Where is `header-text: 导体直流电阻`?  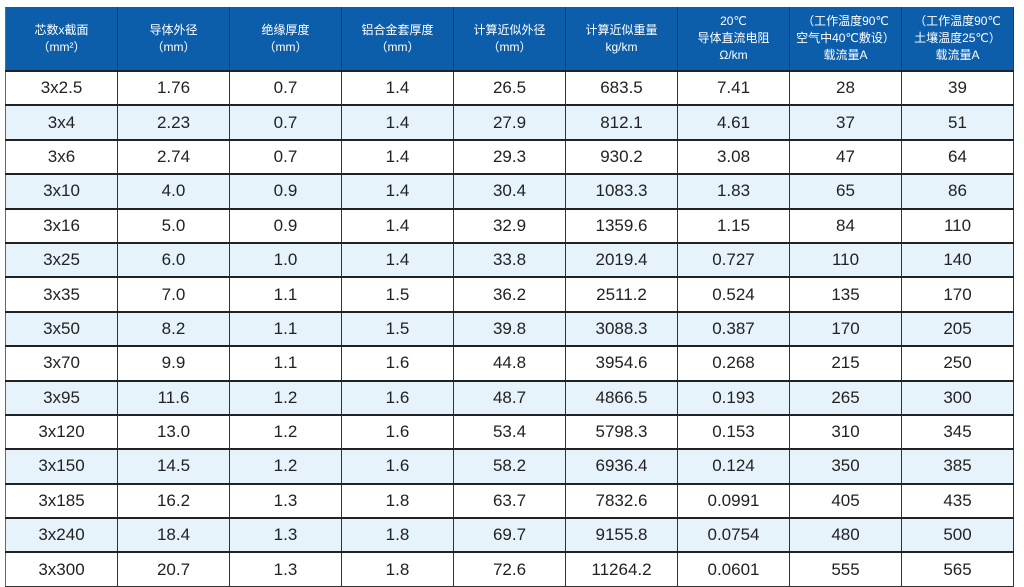 header-text: 导体直流电阻 is located at coordinates (733, 38).